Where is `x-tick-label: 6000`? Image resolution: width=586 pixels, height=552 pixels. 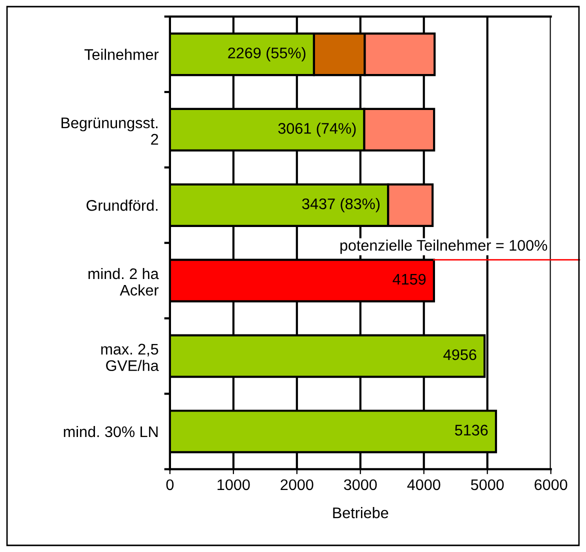 x-tick-label: 6000 is located at coordinates (551, 484).